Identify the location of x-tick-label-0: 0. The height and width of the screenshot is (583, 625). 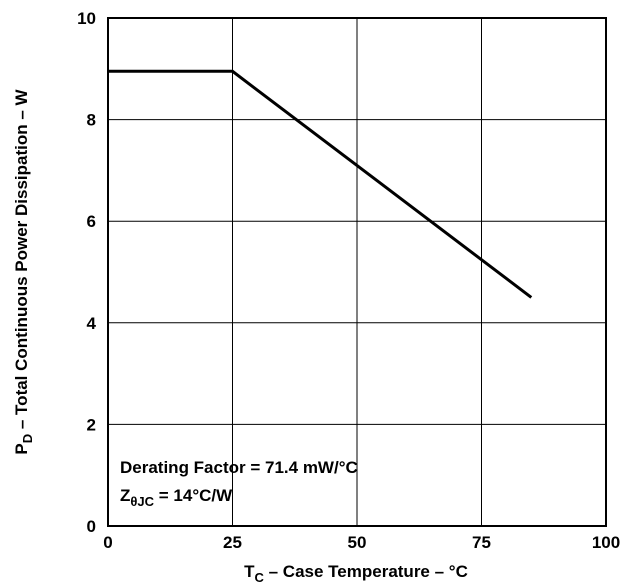
(107, 542).